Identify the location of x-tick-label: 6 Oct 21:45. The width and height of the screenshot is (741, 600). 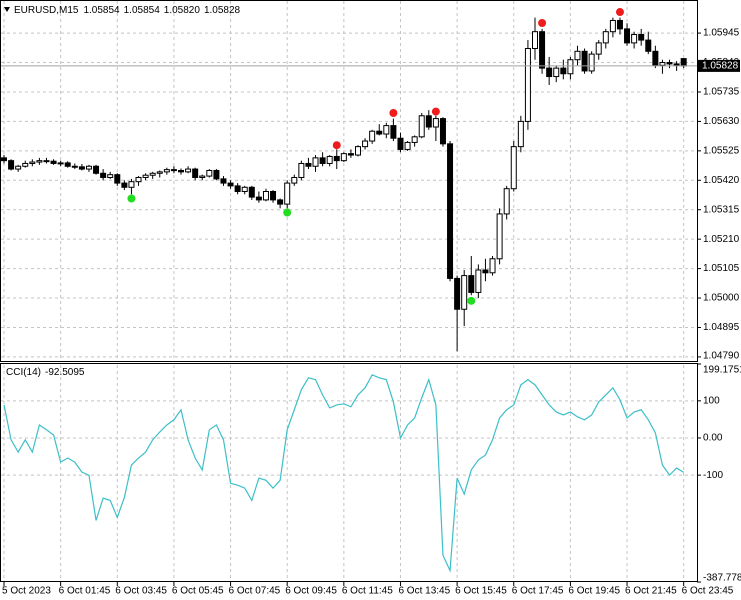
(651, 591).